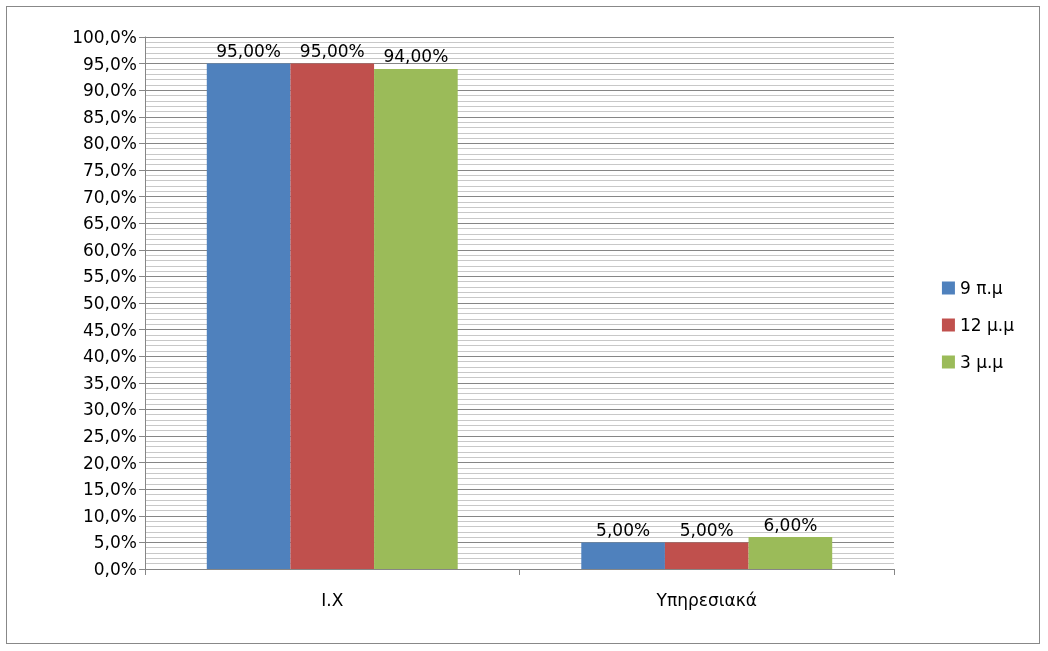  I want to click on y-tick-label: 45,0%, so click(109, 329).